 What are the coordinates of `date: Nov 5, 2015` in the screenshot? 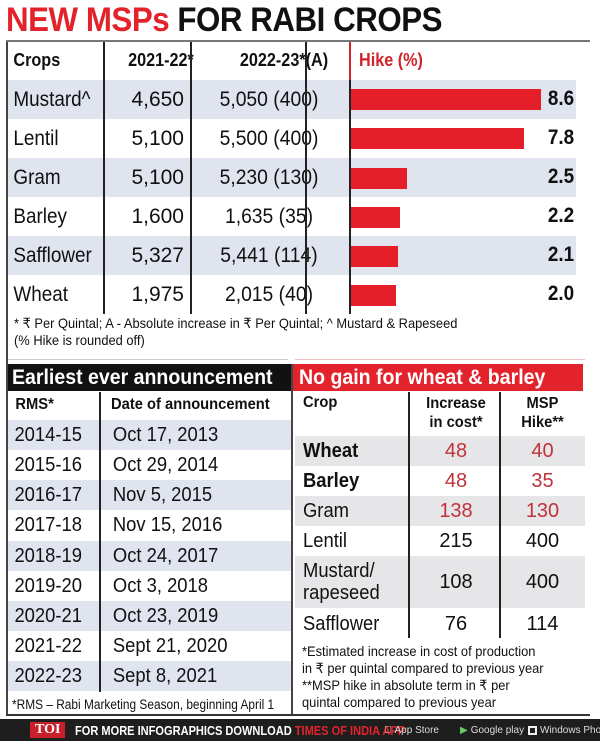 It's located at (162, 494).